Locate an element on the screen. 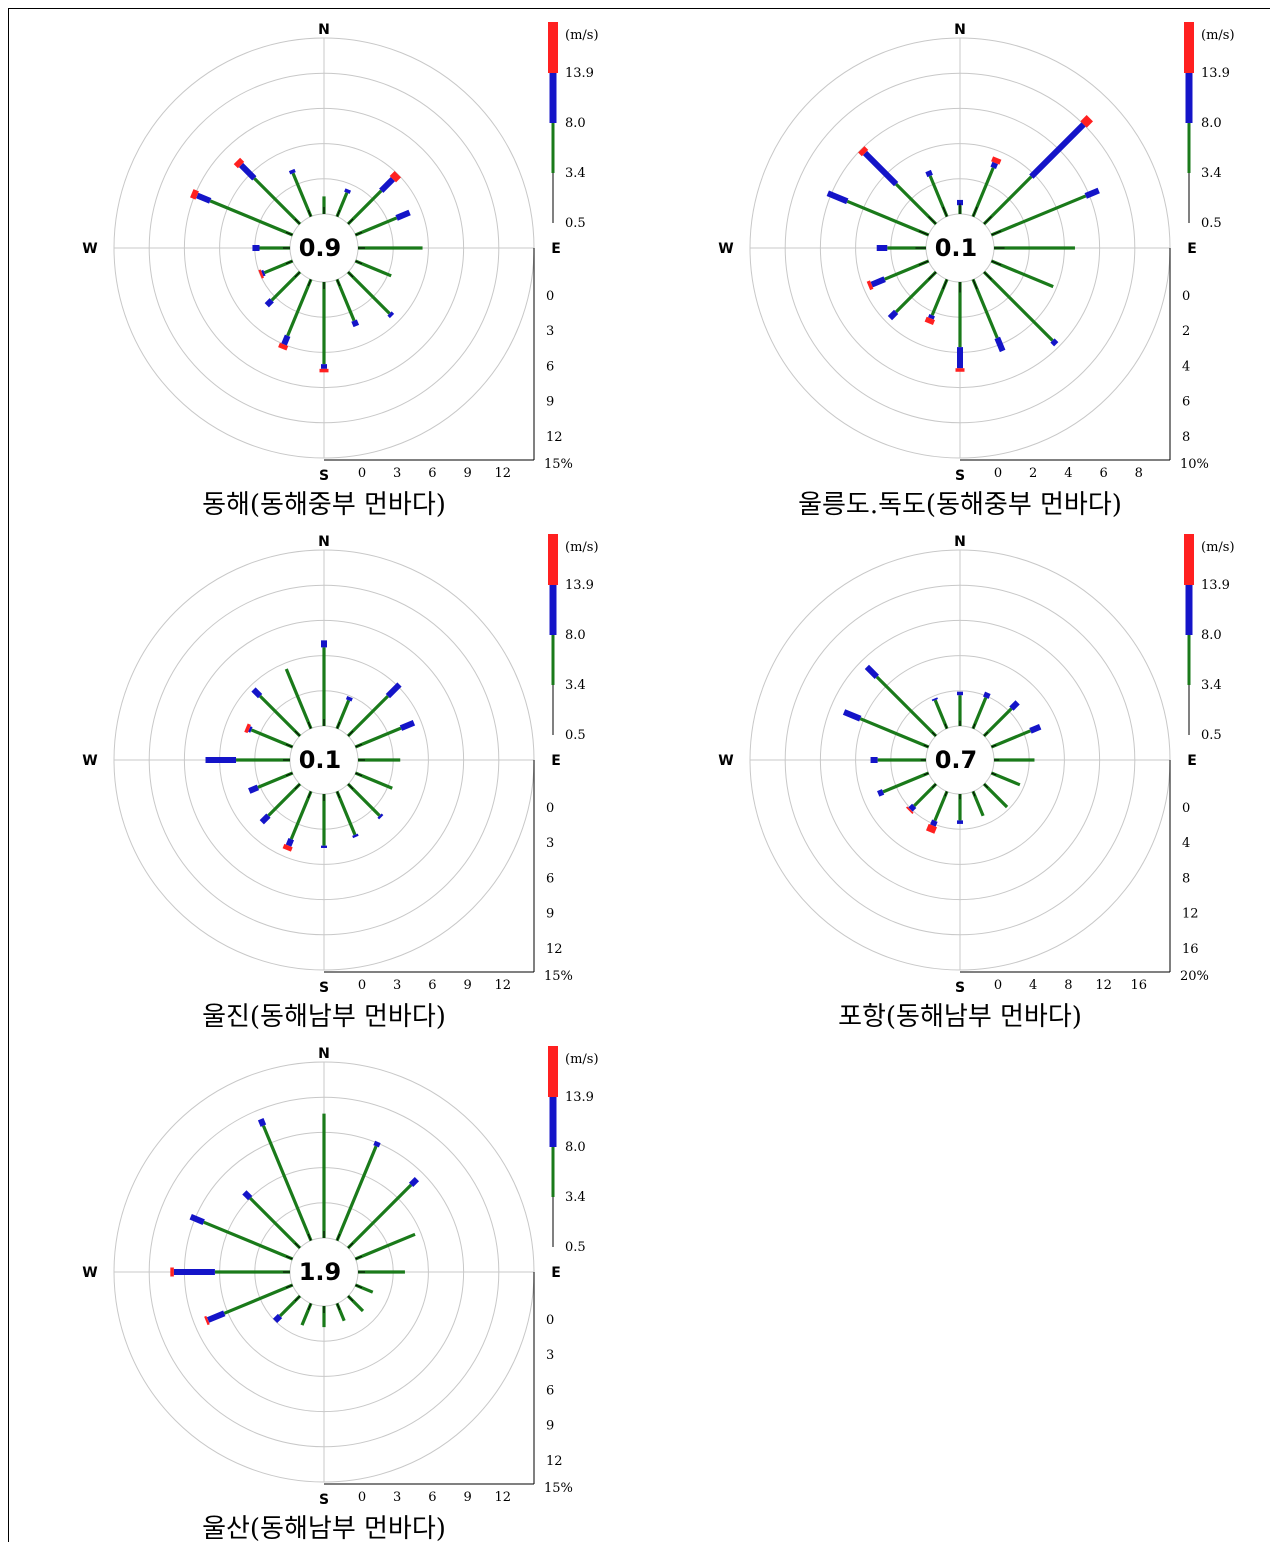 The height and width of the screenshot is (1544, 1270). y-tick-label: 4 is located at coordinates (1186, 366).